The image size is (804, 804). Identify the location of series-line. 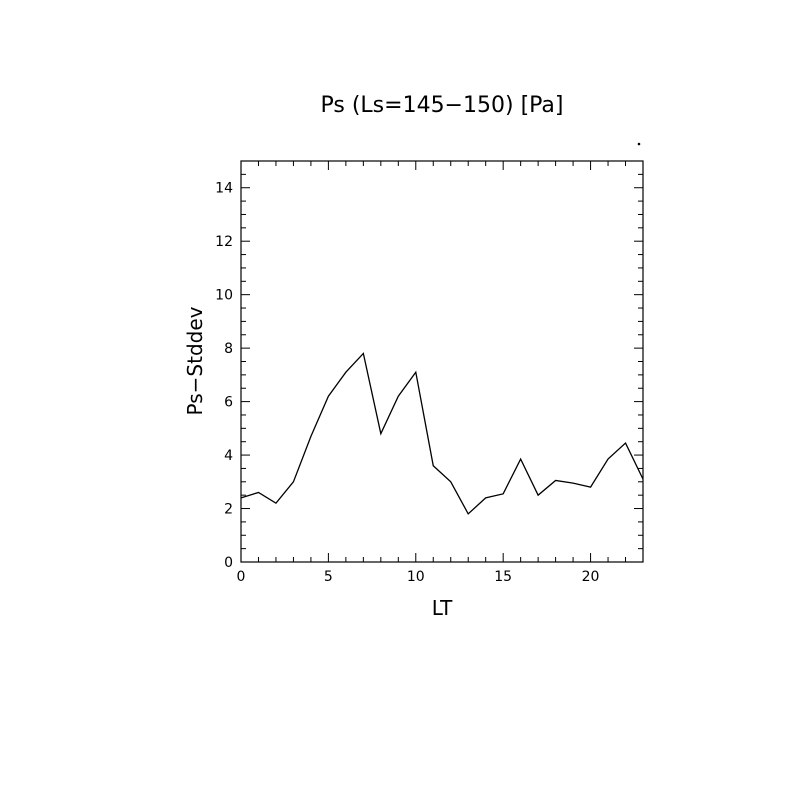
(442, 433).